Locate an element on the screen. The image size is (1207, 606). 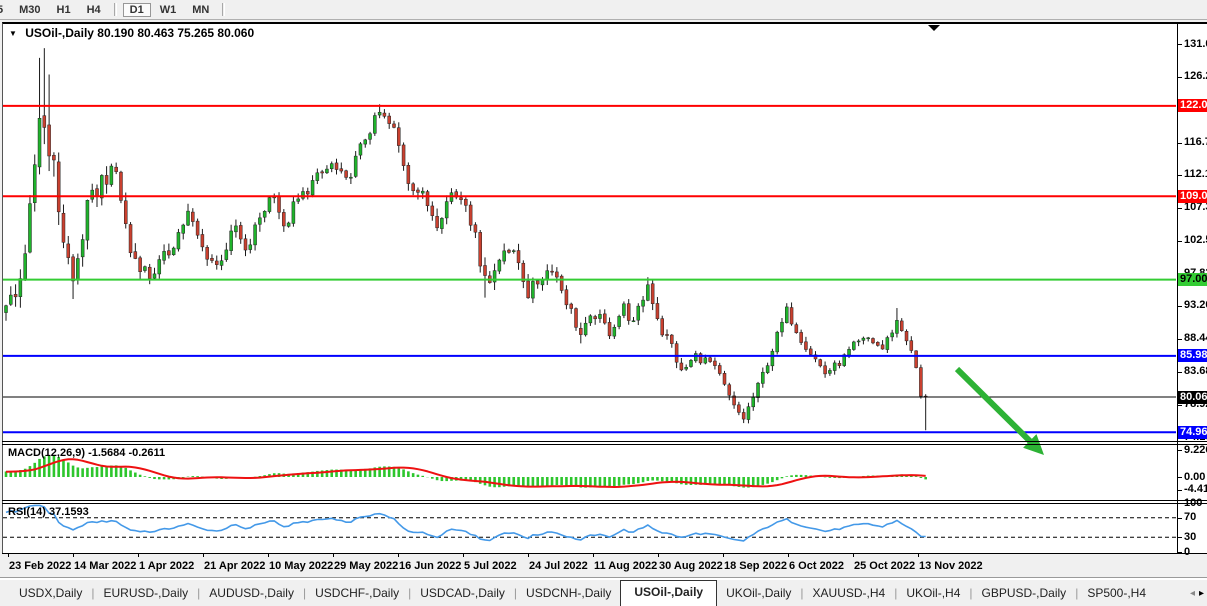
tab-eurusd-daily: EURUSD-,Daily is located at coordinates (146, 593).